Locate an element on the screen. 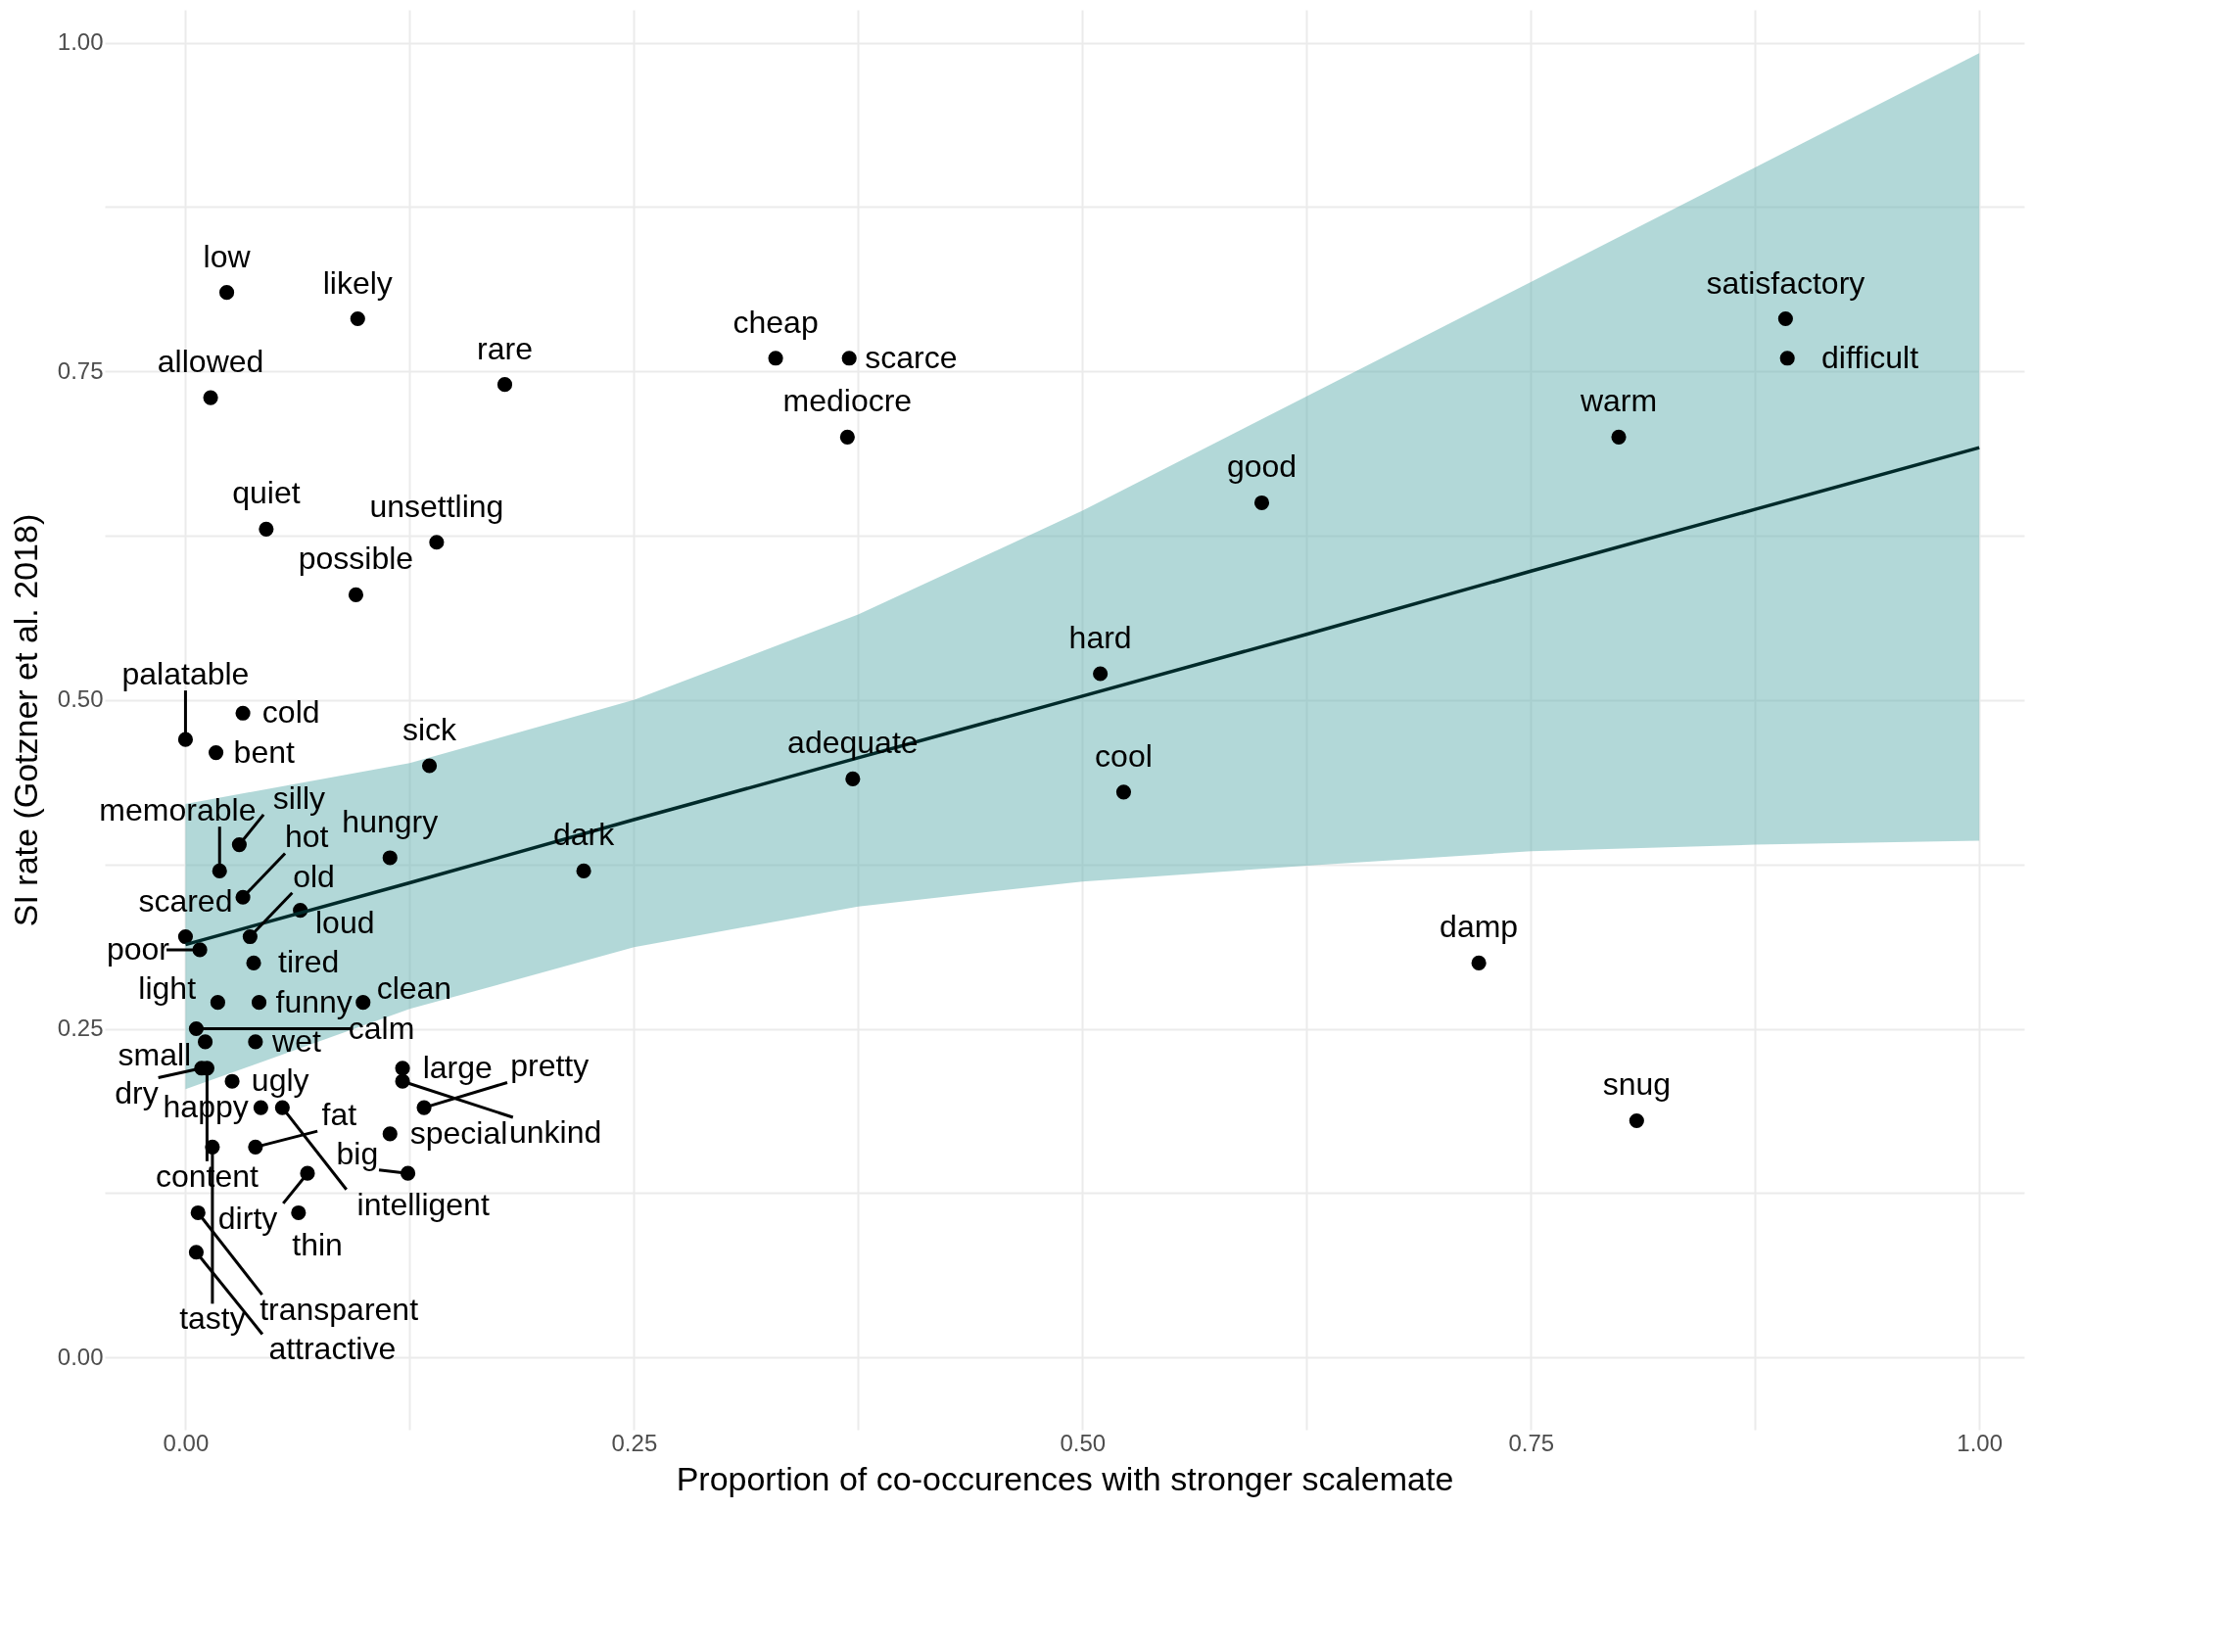  x-tick-label: 0.75 is located at coordinates (1531, 1442).